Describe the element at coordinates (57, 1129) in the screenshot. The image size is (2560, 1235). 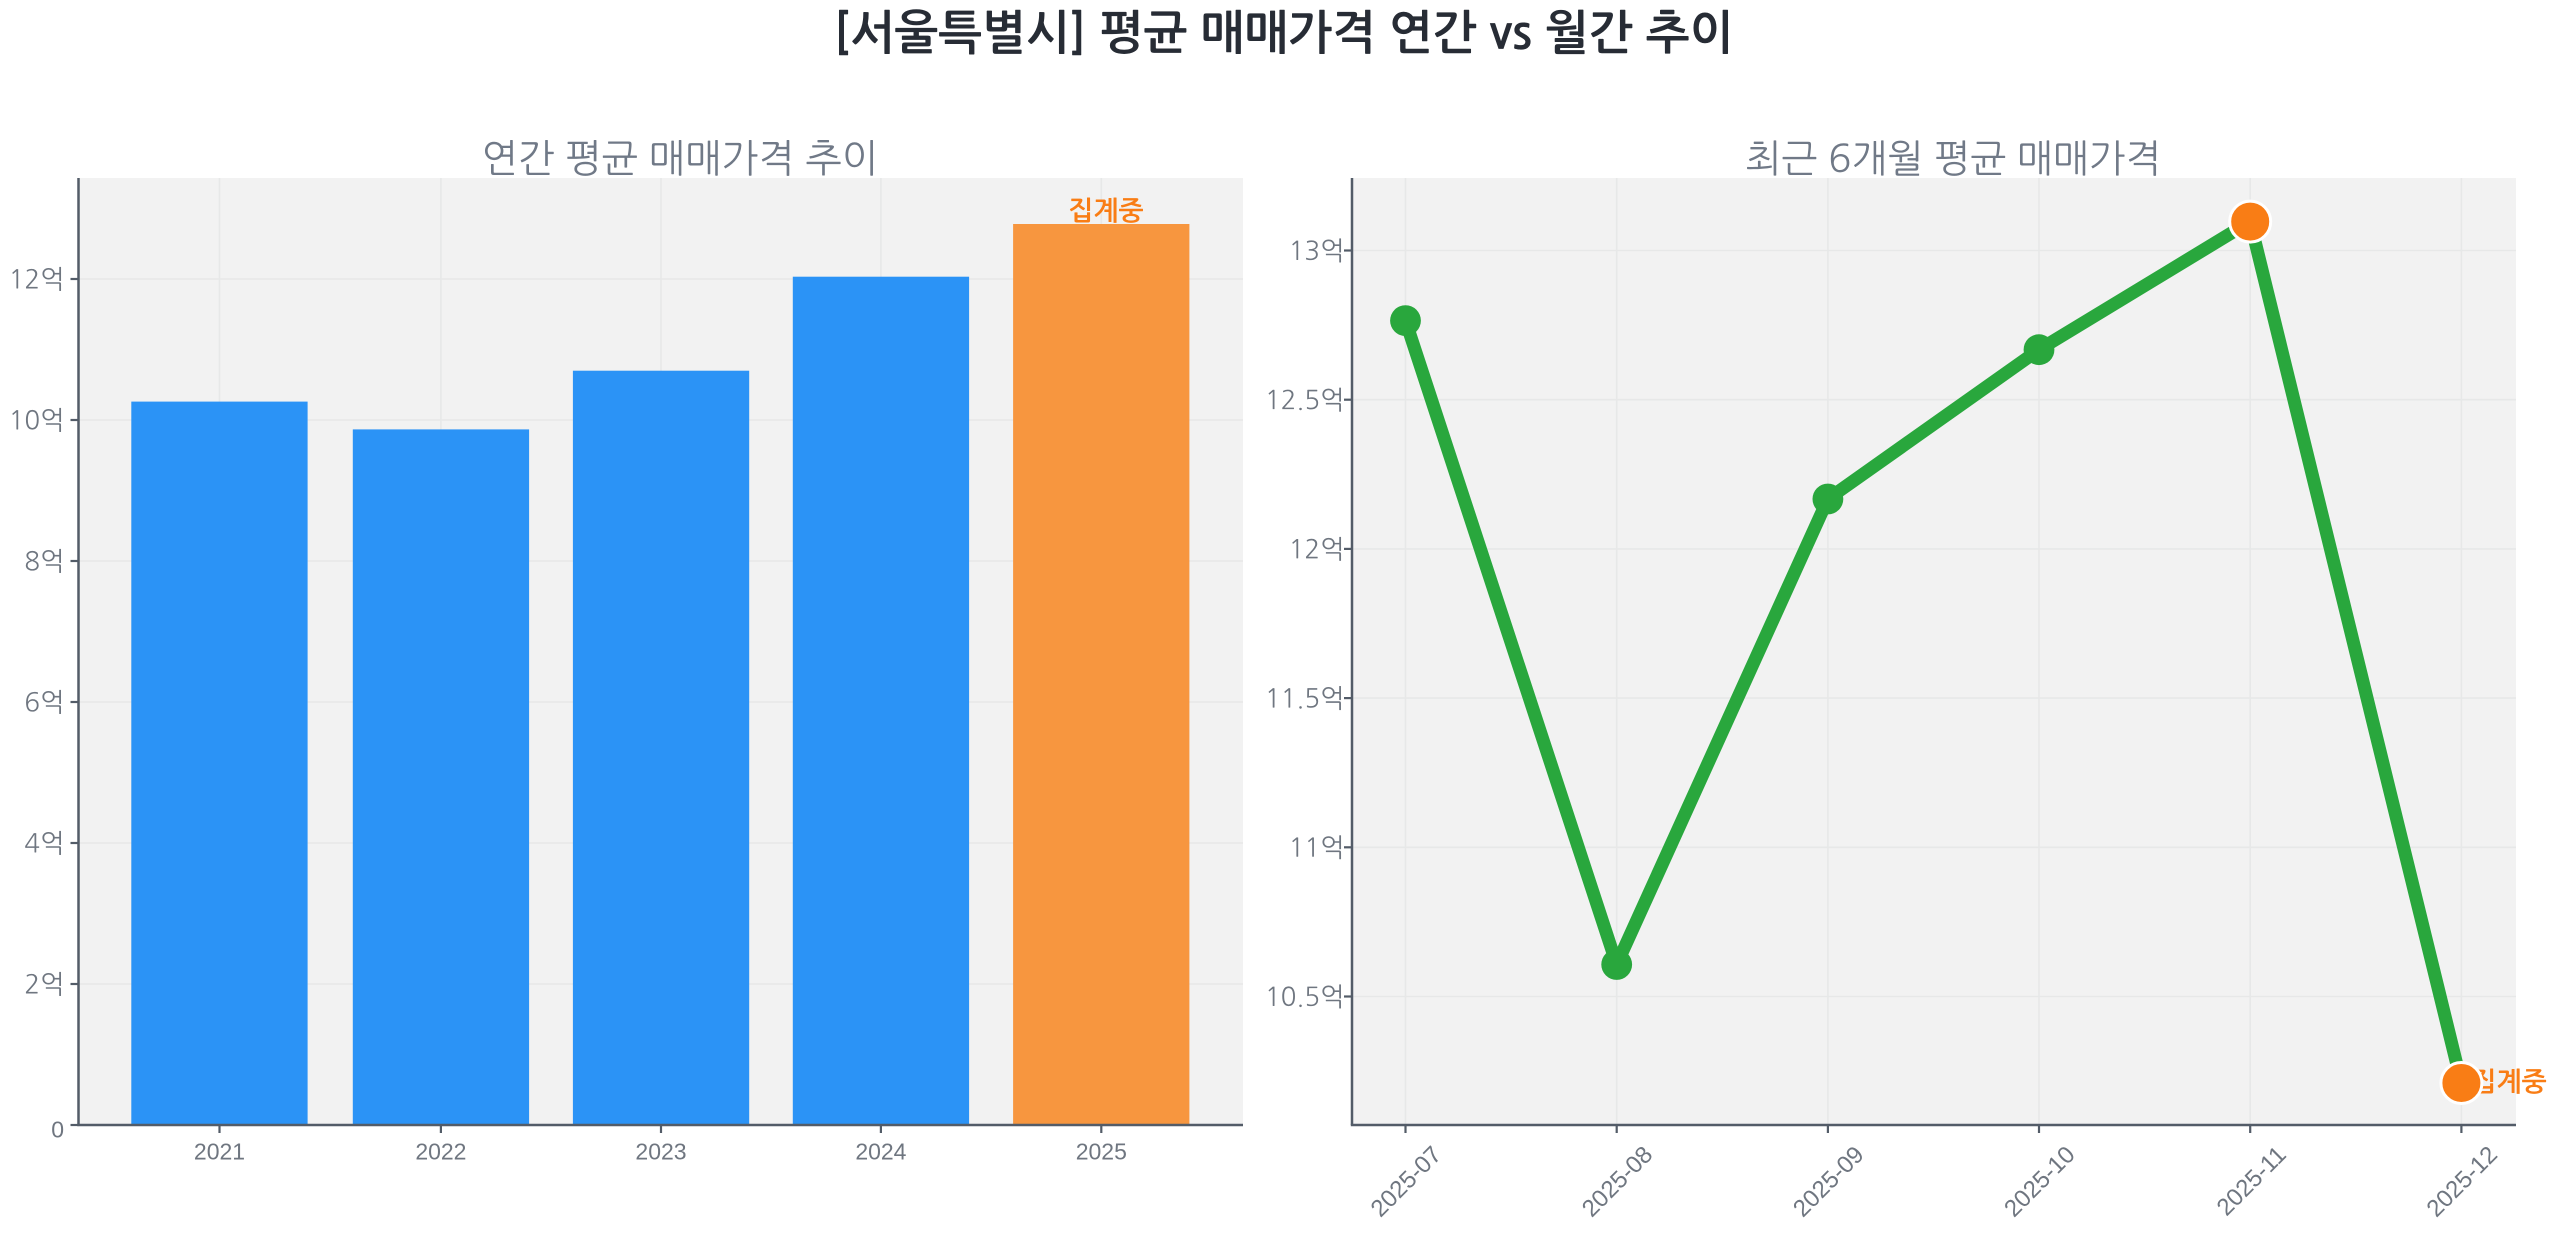
I see `svg-text: 0` at that location.